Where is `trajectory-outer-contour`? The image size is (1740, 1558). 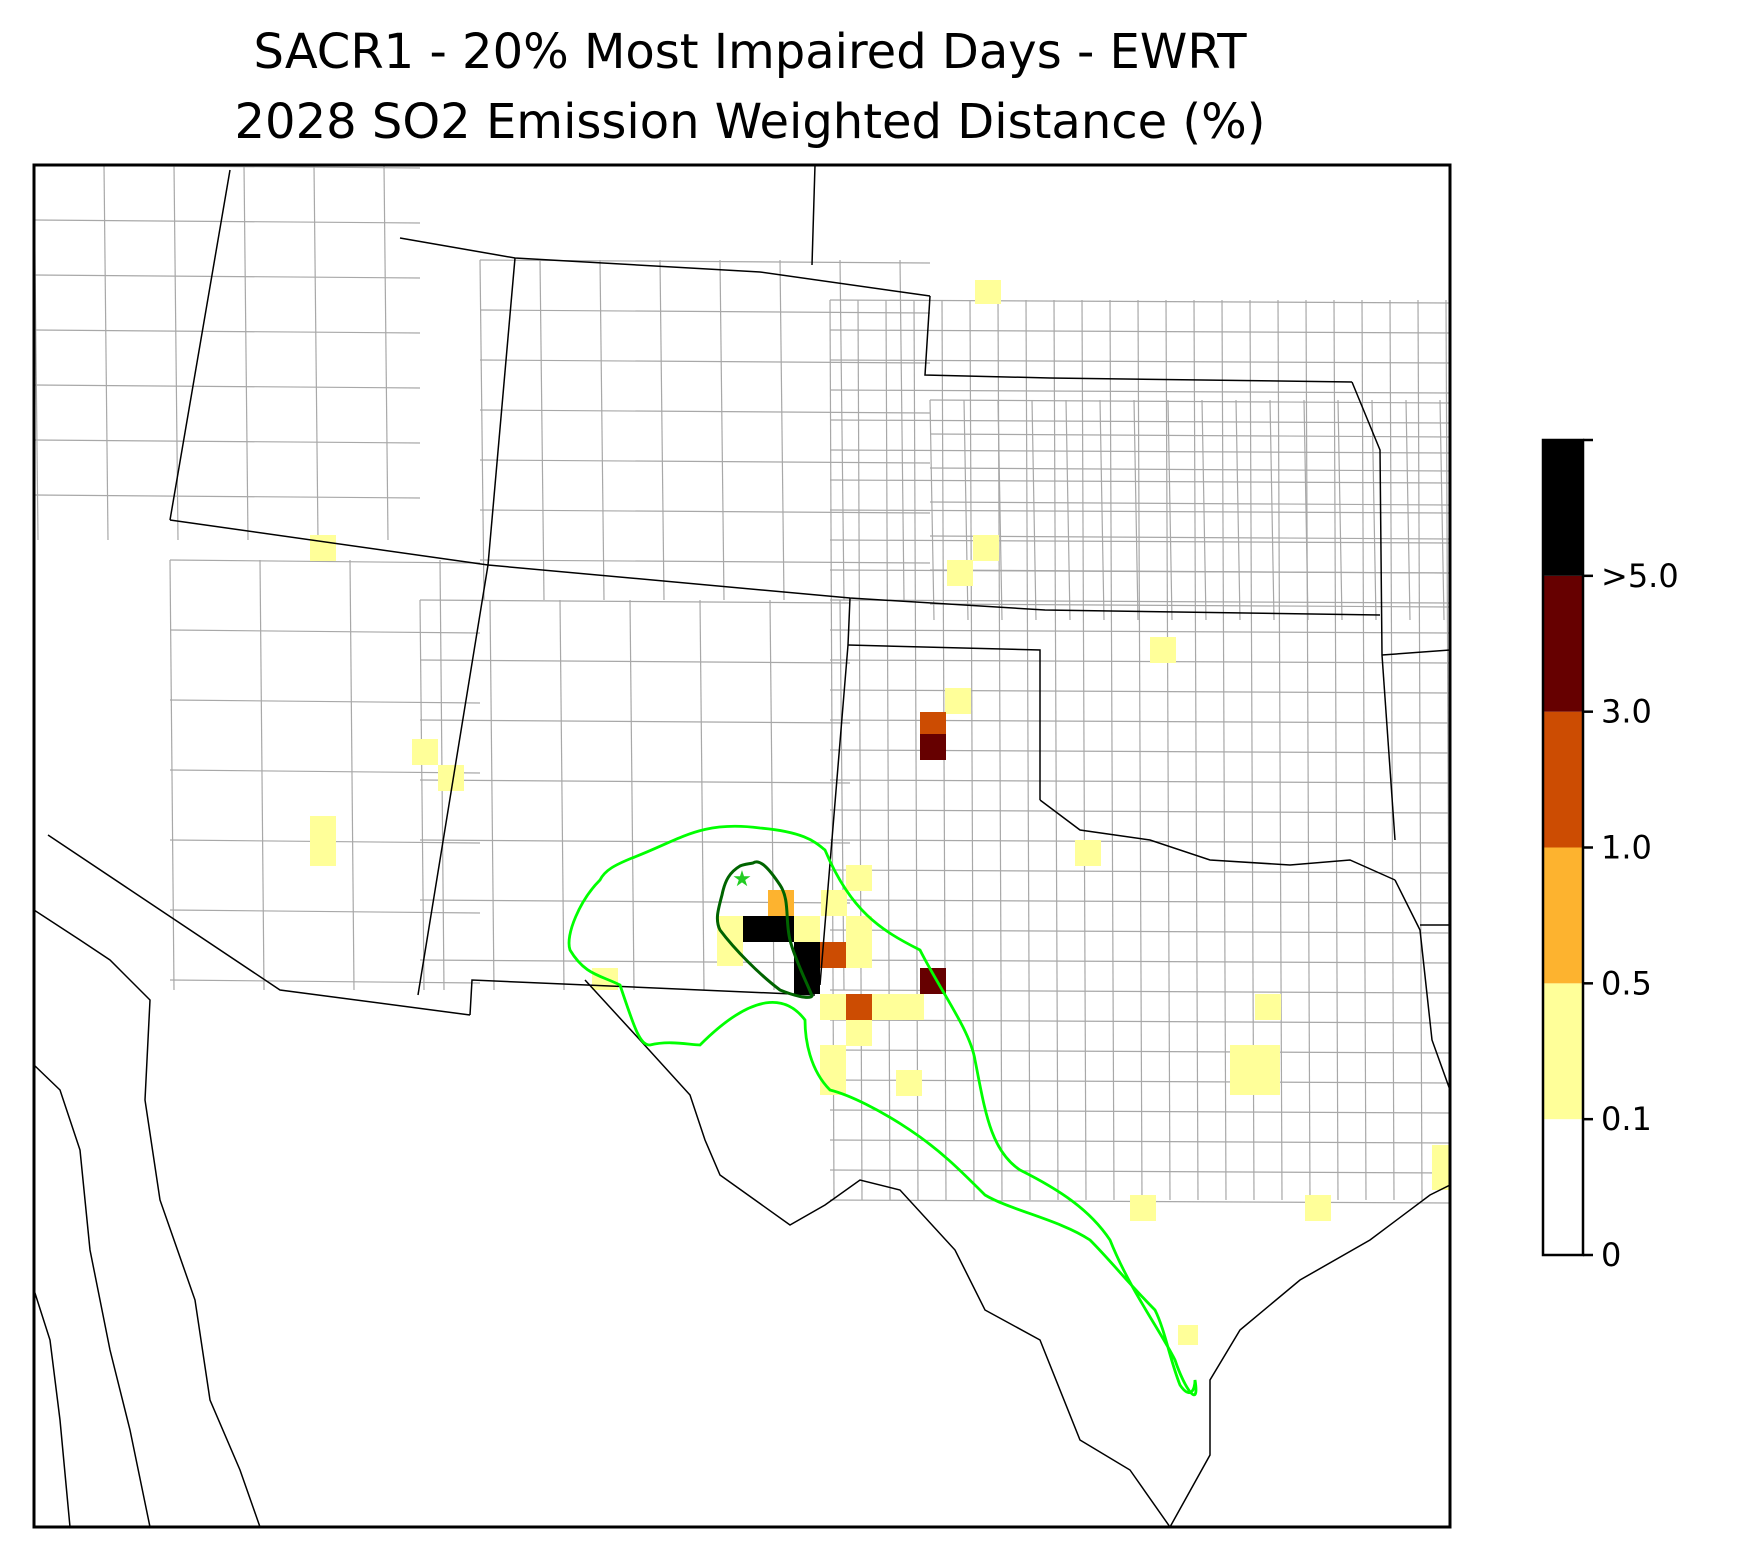 trajectory-outer-contour is located at coordinates (882, 1110).